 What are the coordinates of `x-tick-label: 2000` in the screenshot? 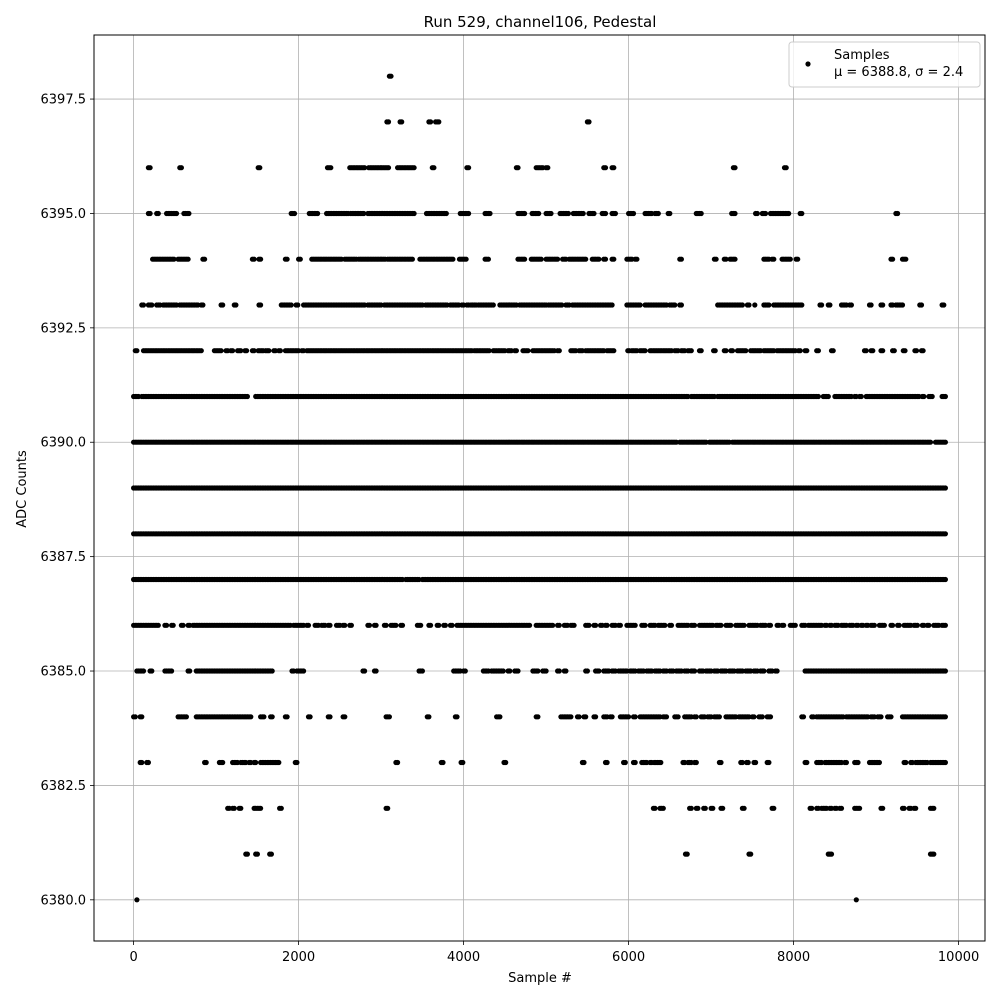 It's located at (298, 957).